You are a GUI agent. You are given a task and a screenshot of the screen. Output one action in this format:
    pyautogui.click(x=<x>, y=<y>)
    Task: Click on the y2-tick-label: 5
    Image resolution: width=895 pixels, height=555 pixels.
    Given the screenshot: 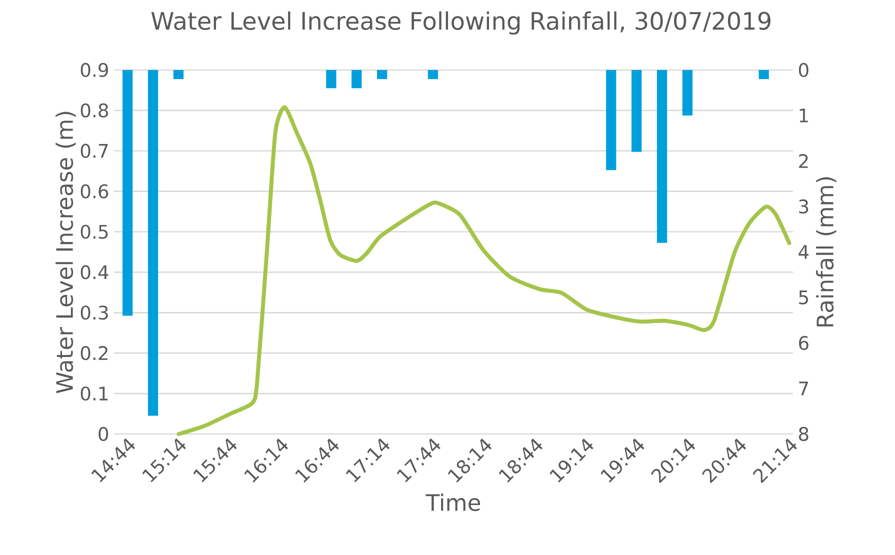 What is the action you would take?
    pyautogui.click(x=803, y=297)
    